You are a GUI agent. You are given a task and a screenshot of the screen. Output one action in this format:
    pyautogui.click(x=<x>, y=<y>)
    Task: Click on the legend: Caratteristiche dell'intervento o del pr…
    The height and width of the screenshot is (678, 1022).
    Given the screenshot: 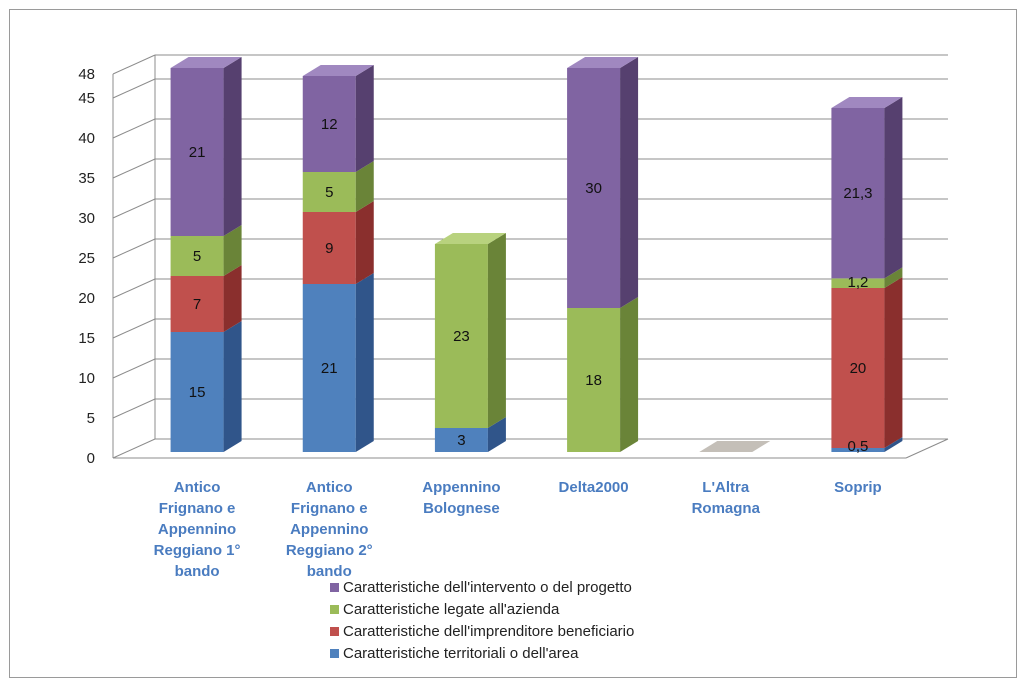 What is the action you would take?
    pyautogui.click(x=482, y=620)
    